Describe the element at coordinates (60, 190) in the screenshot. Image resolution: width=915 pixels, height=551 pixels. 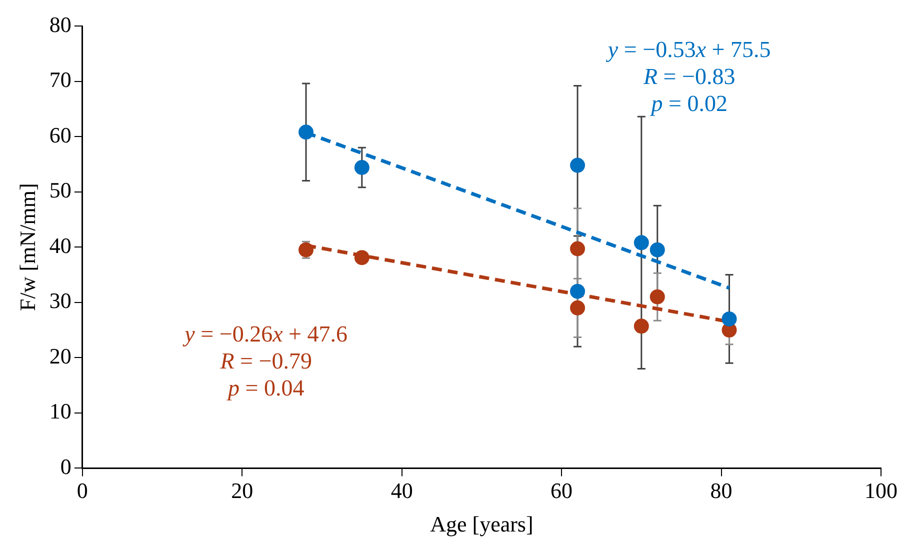
I see `y-tick-label: 50` at that location.